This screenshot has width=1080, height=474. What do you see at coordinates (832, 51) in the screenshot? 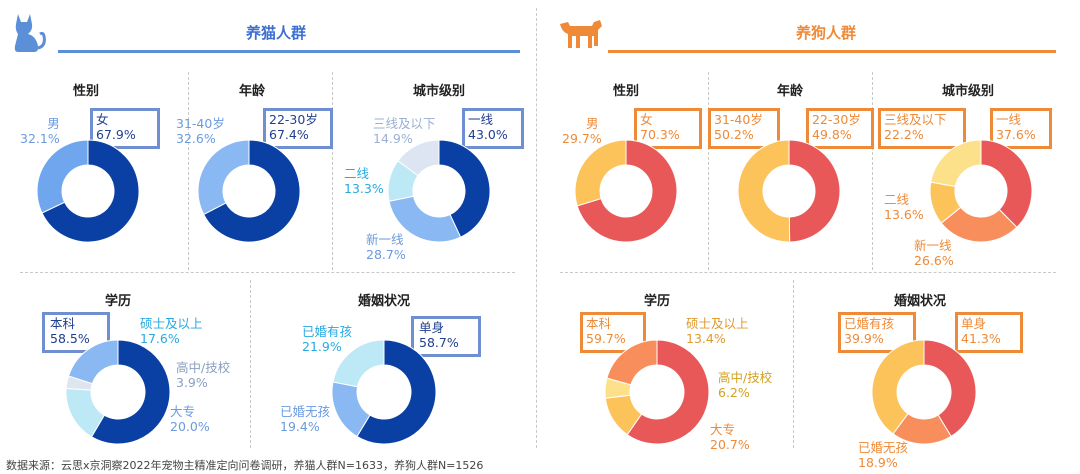
I see `dog-title-underline` at bounding box center [832, 51].